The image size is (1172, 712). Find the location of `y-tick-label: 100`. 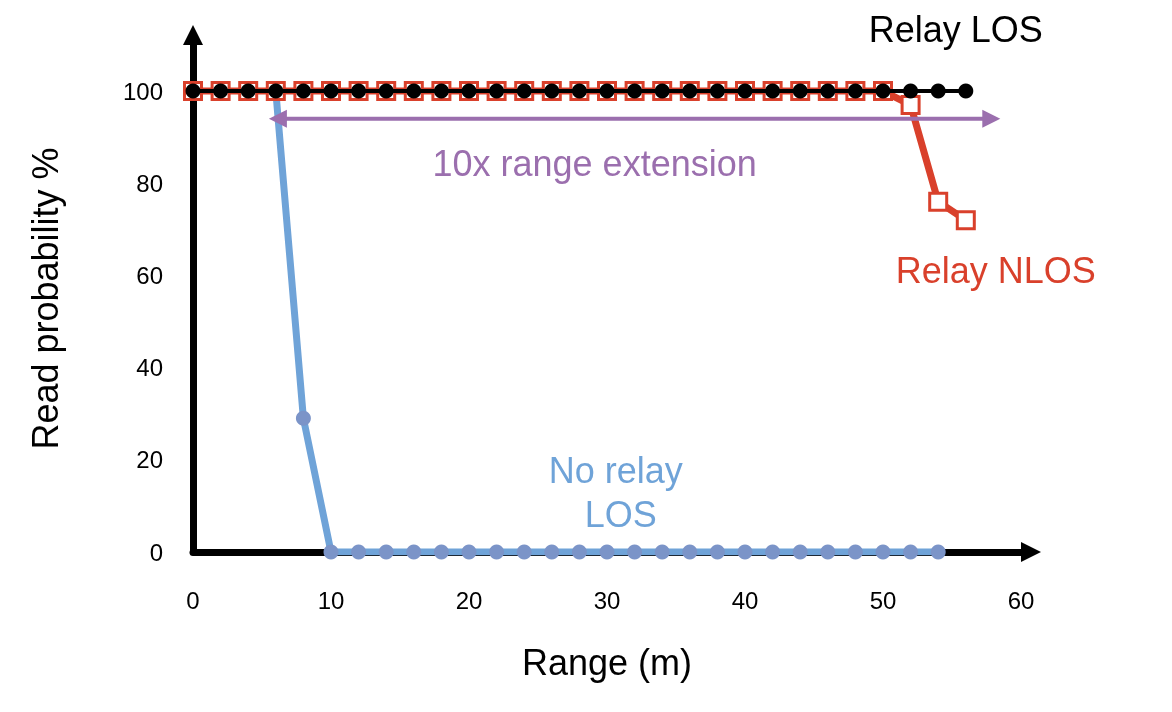

y-tick-label: 100 is located at coordinates (142, 91).